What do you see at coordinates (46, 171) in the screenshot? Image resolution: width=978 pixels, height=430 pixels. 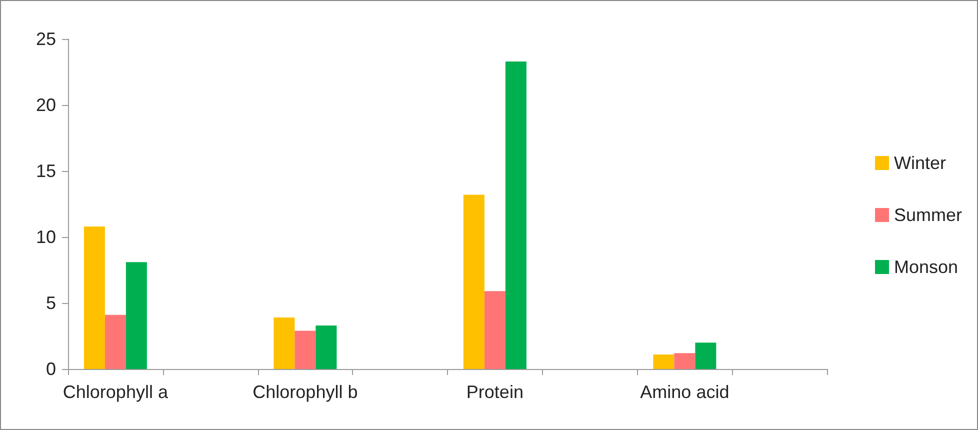 I see `y-tick-label: 15` at bounding box center [46, 171].